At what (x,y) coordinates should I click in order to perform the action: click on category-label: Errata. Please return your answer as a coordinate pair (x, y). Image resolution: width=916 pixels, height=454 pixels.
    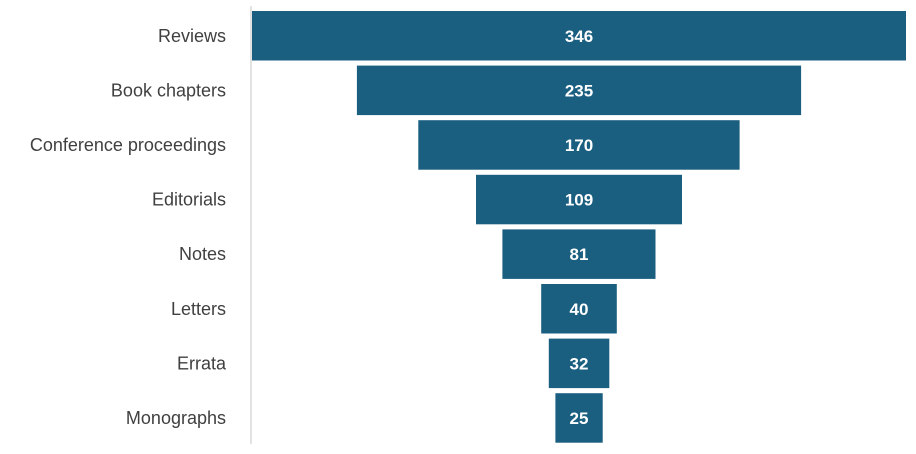
    Looking at the image, I should click on (202, 363).